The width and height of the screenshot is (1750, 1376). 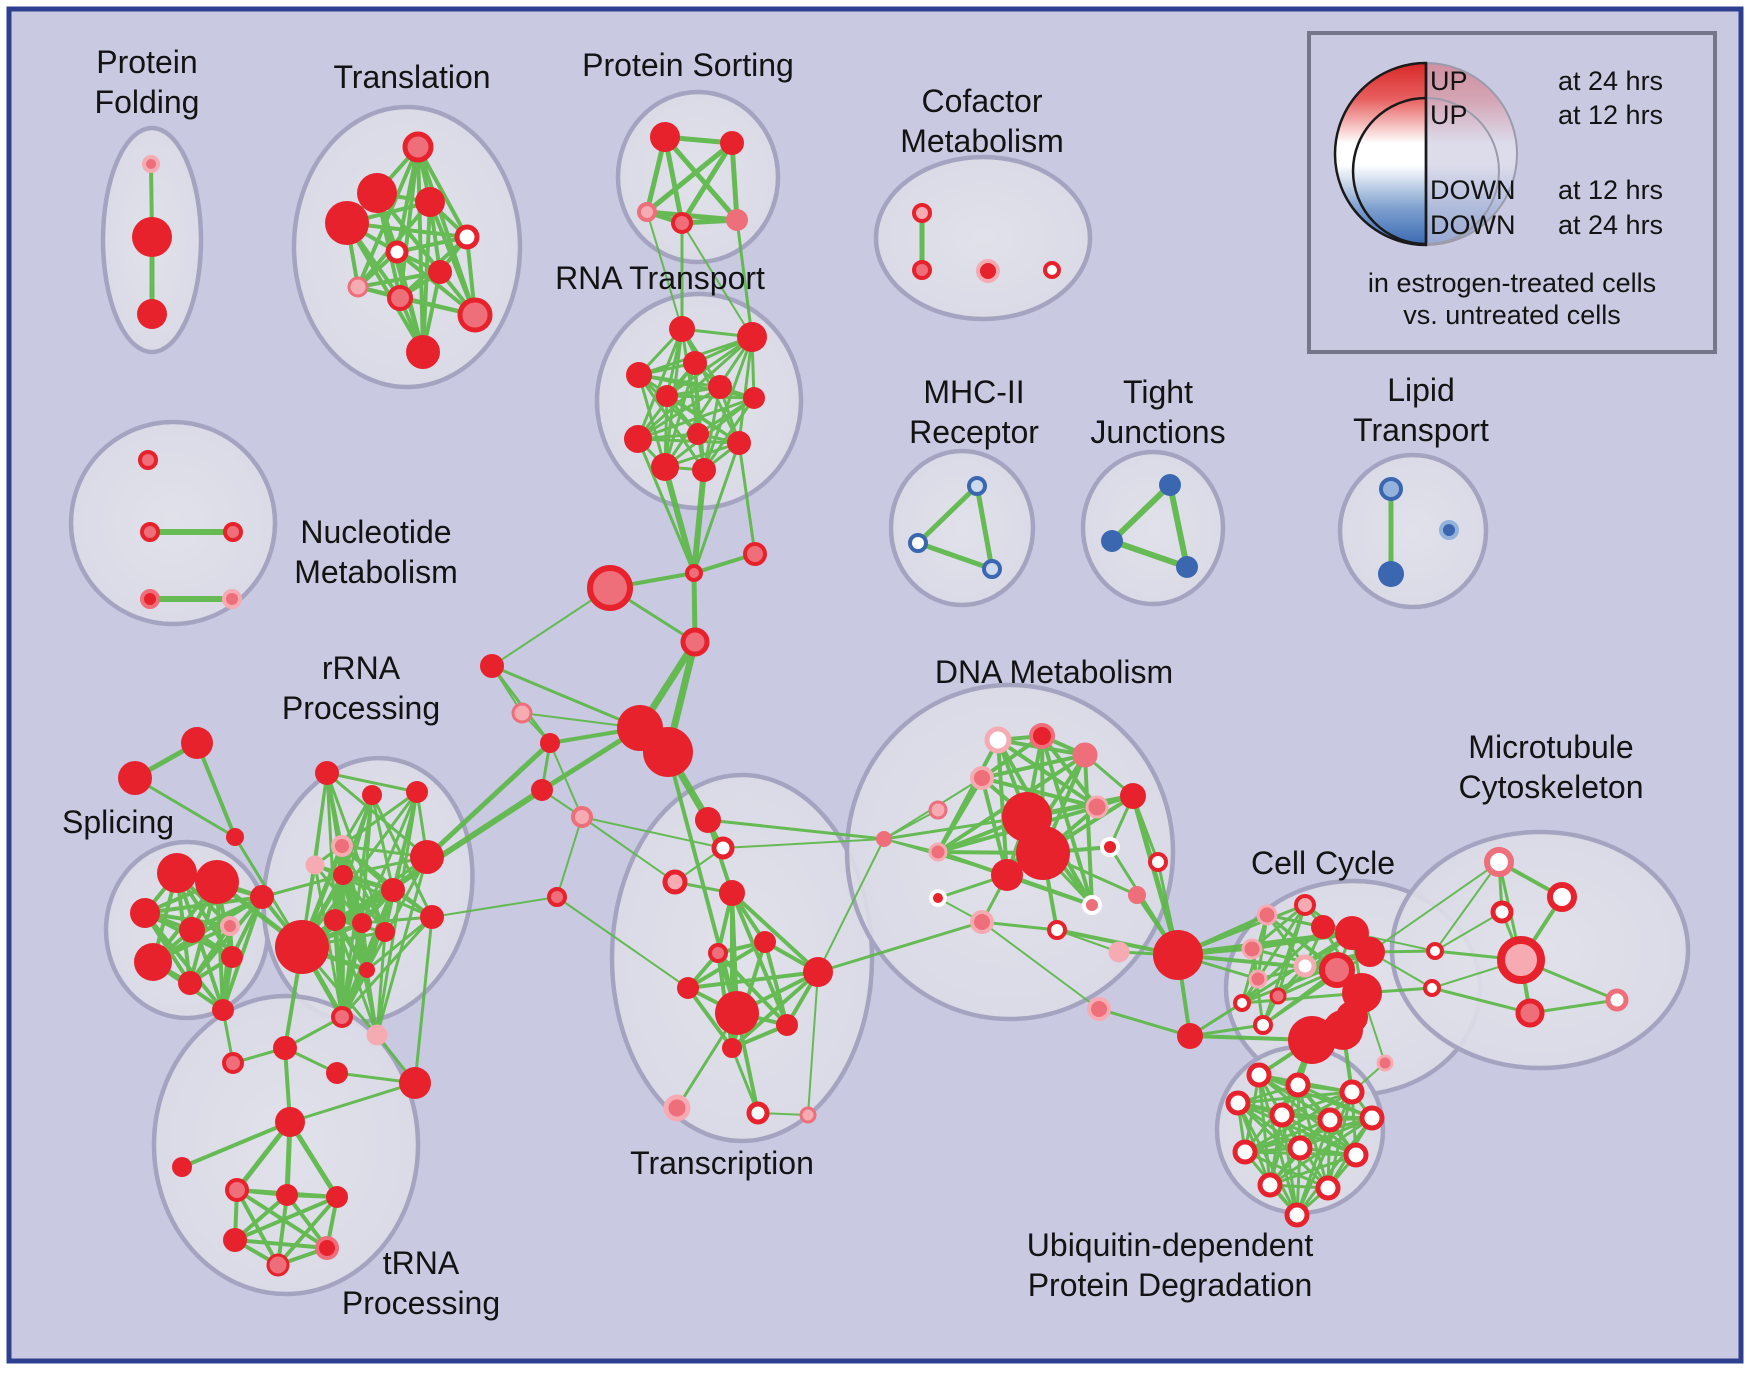 What do you see at coordinates (153, 962) in the screenshot?
I see `gene-node-p5` at bounding box center [153, 962].